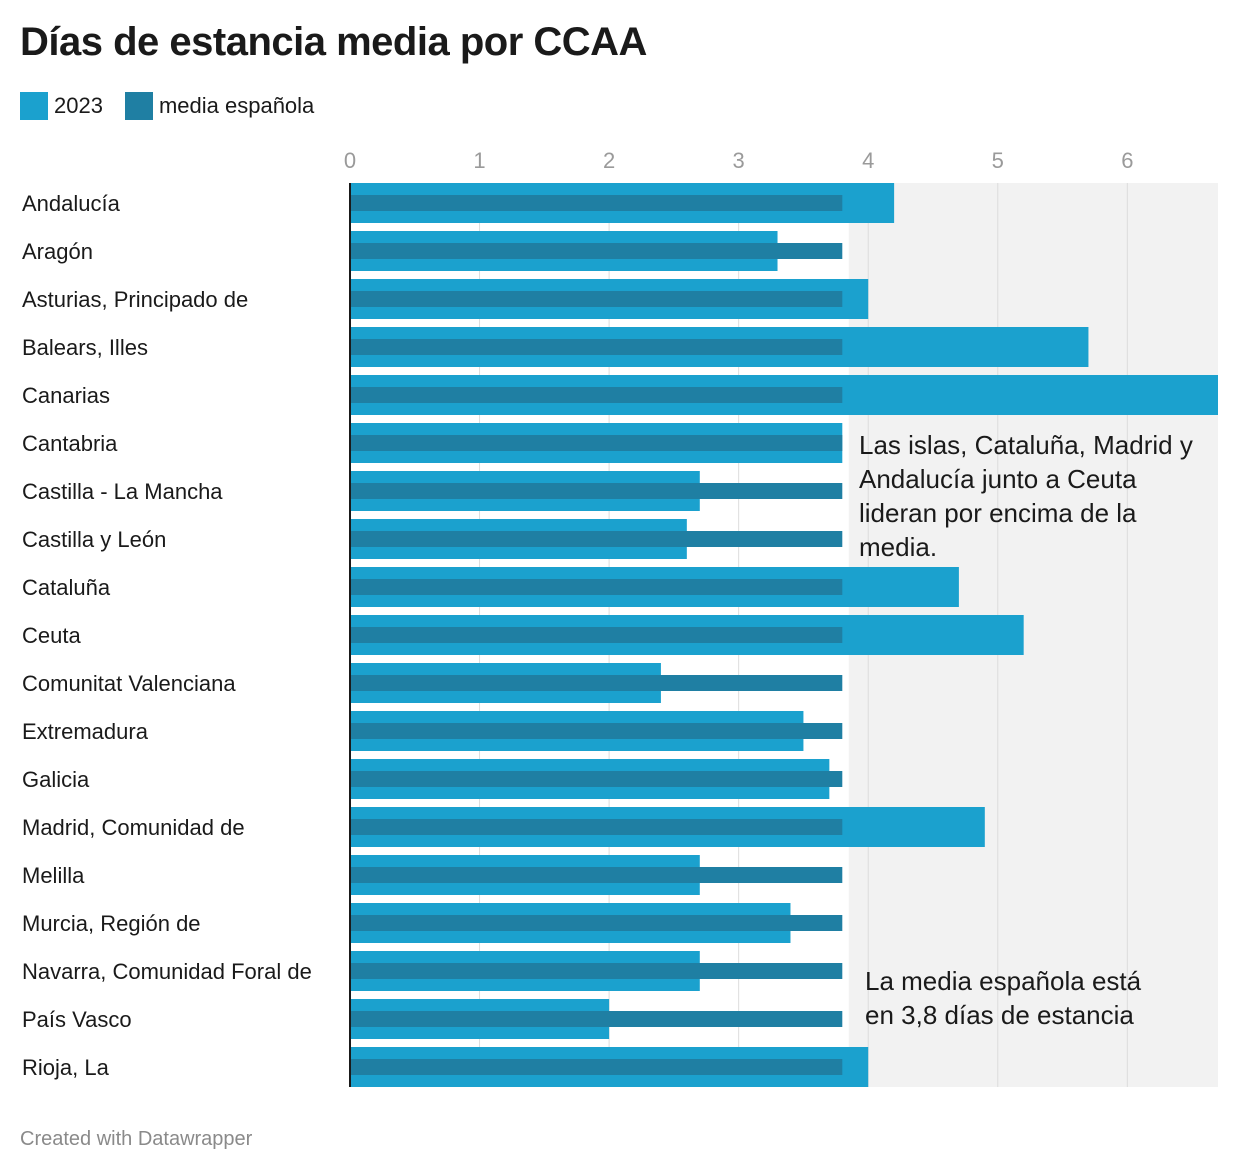 This screenshot has width=1240, height=1176. Describe the element at coordinates (56, 779) in the screenshot. I see `category-label: Galicia` at that location.